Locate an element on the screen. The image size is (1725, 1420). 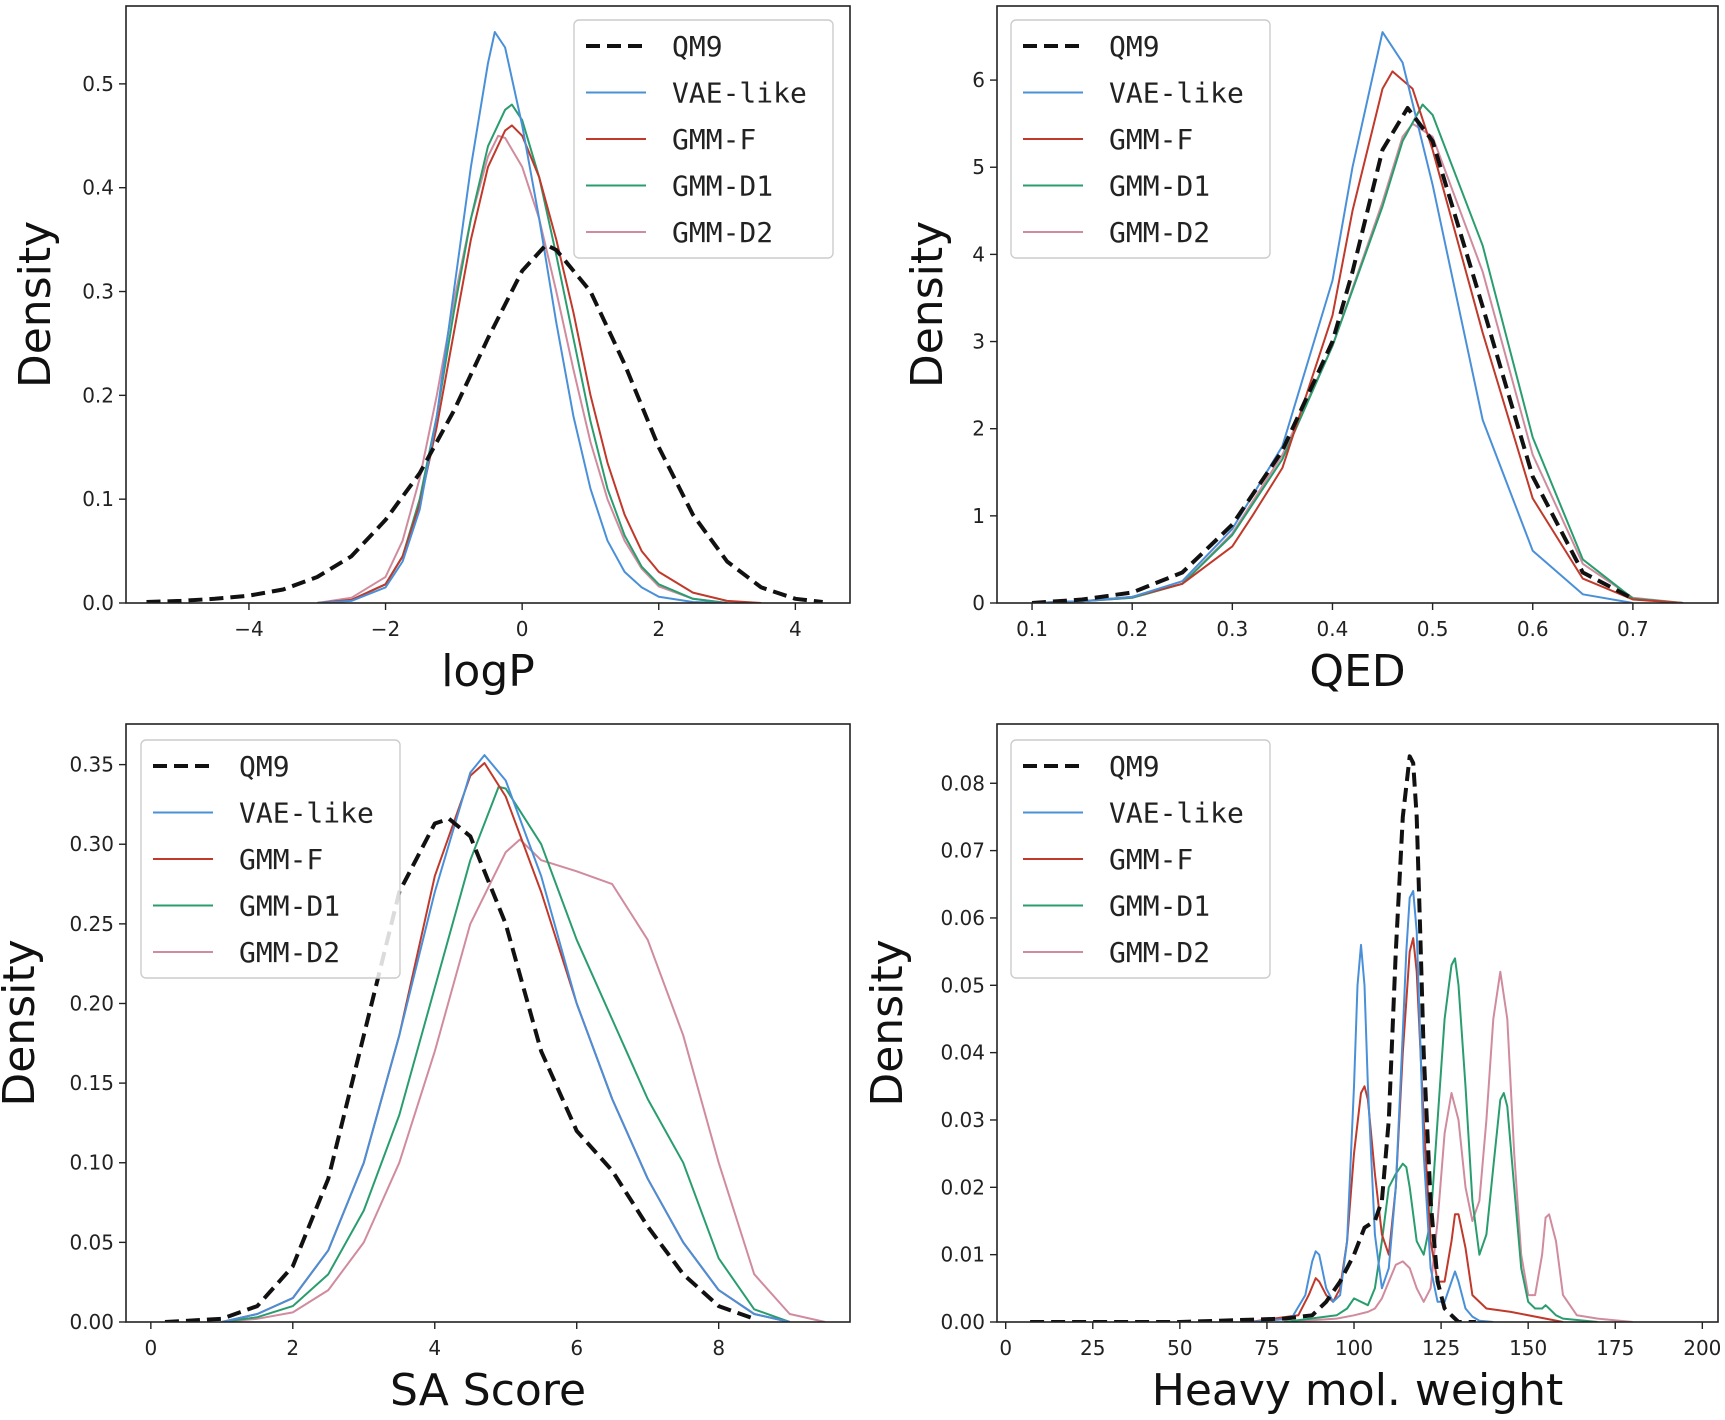
y-tick-label: 0.4 is located at coordinates (98, 188).